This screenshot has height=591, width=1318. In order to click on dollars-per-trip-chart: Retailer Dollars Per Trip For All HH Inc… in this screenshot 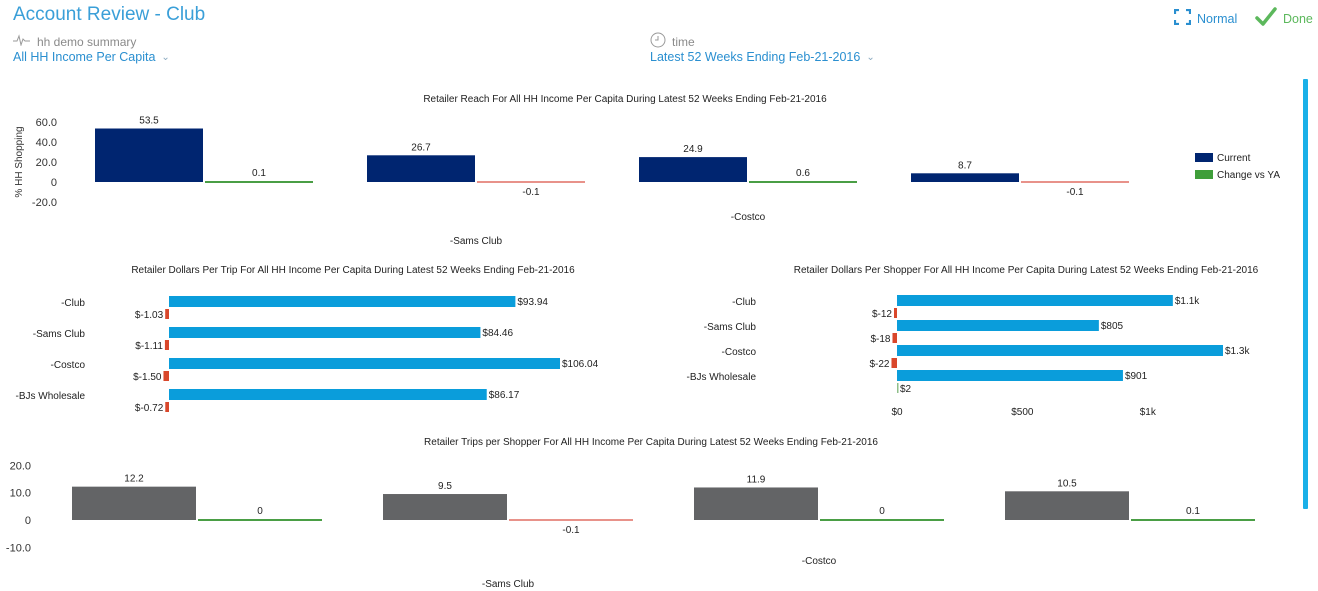, I will do `click(307, 339)`.